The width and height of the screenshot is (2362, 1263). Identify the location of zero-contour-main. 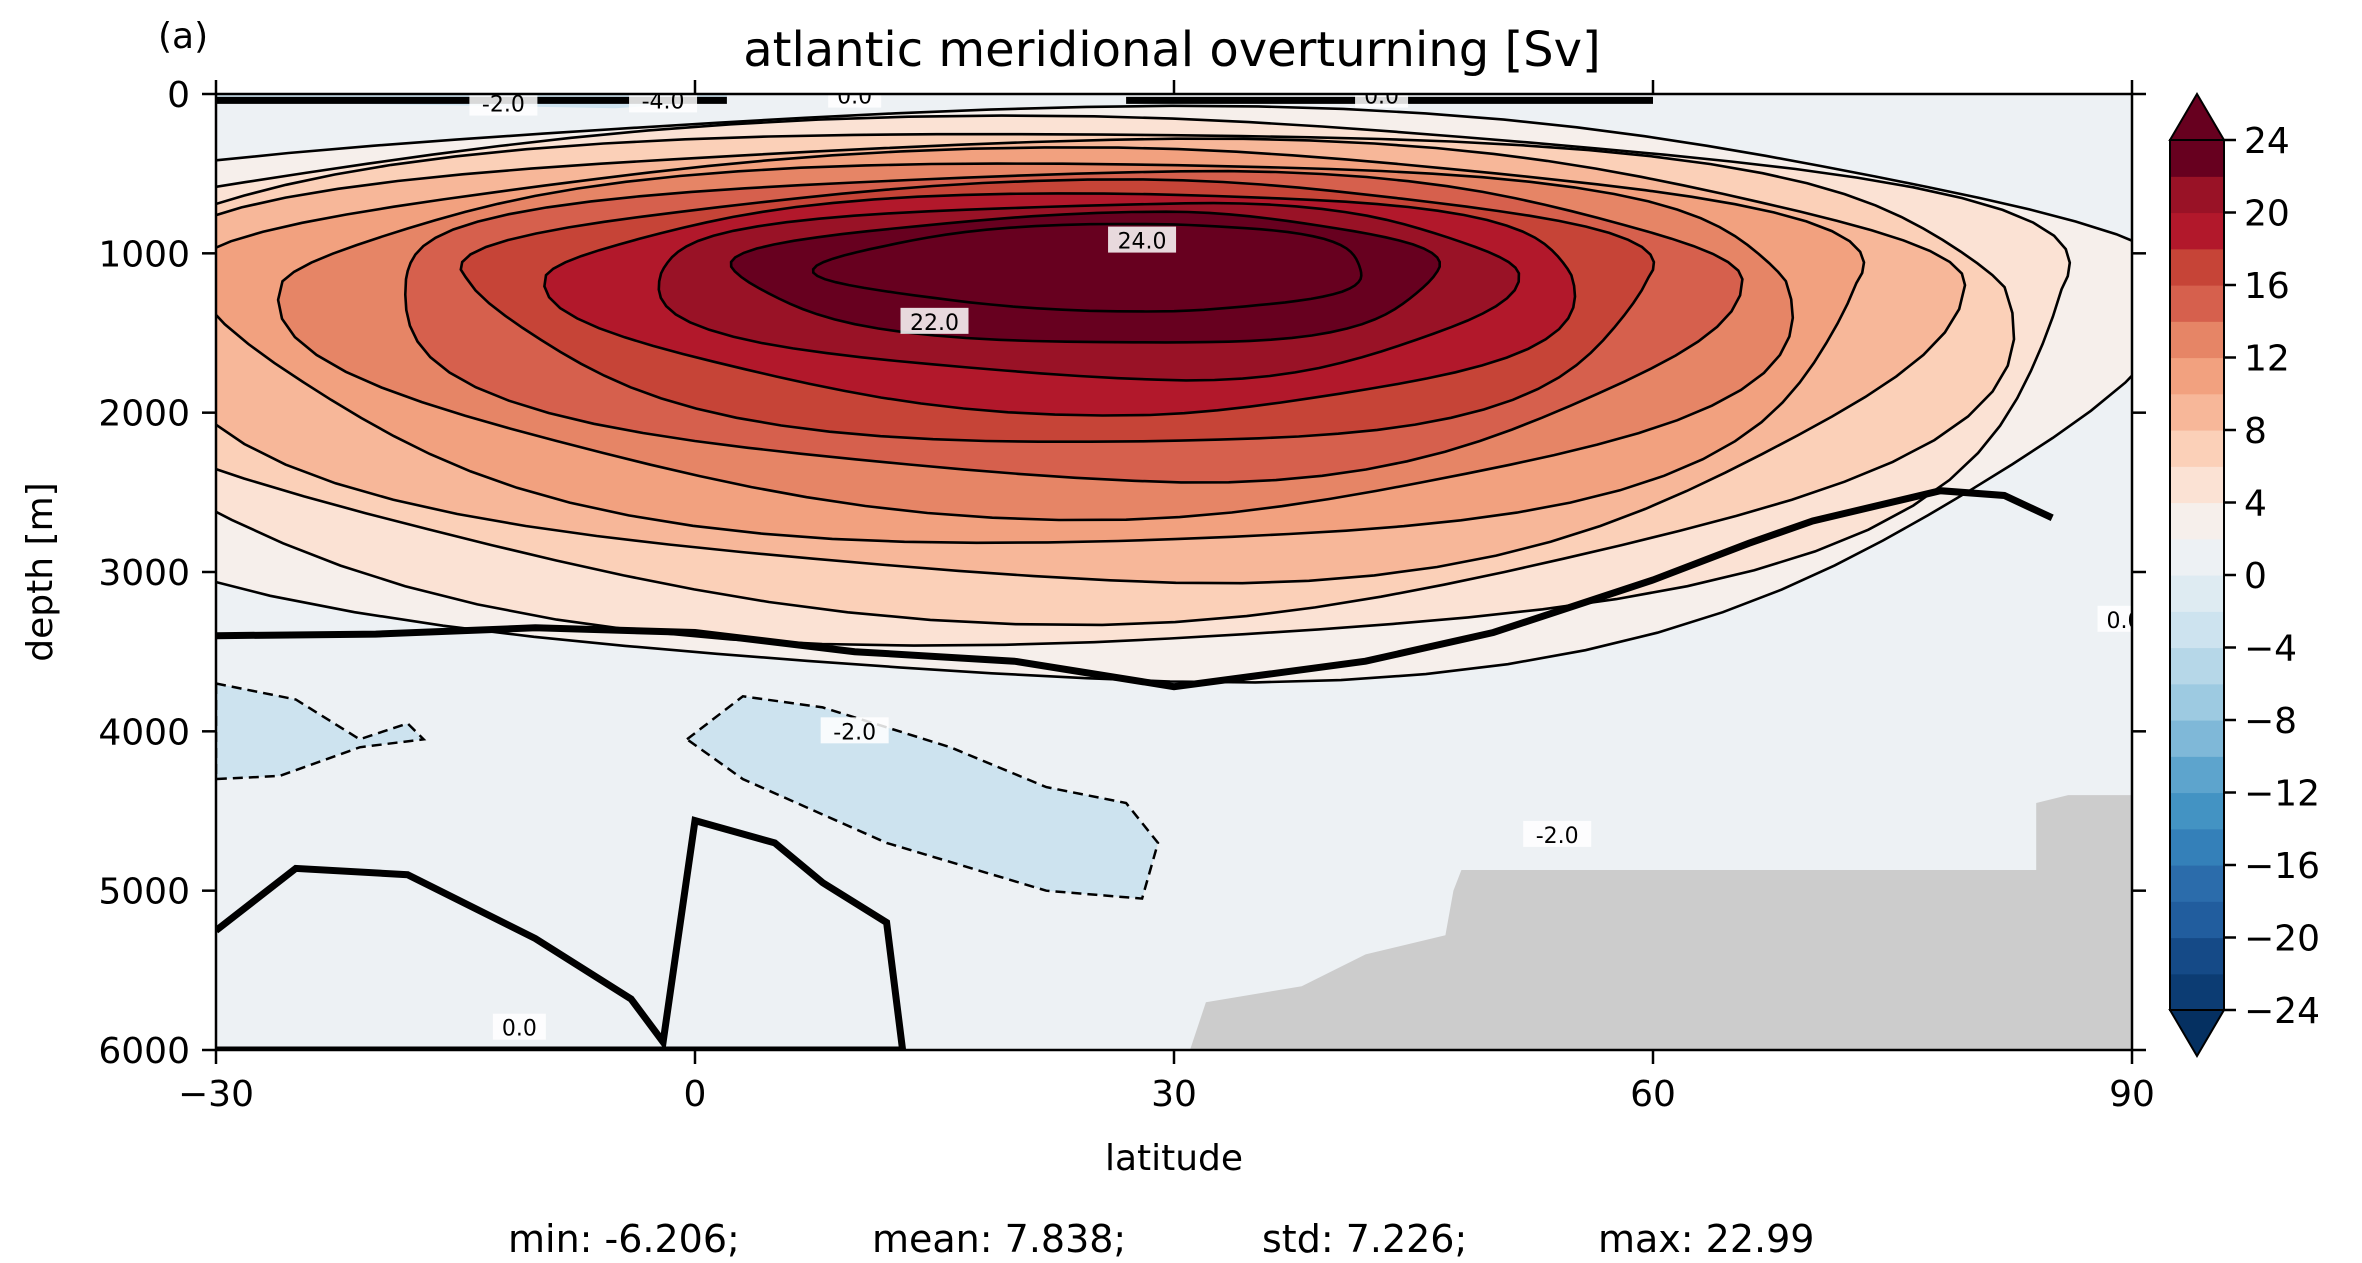
(1135, 589).